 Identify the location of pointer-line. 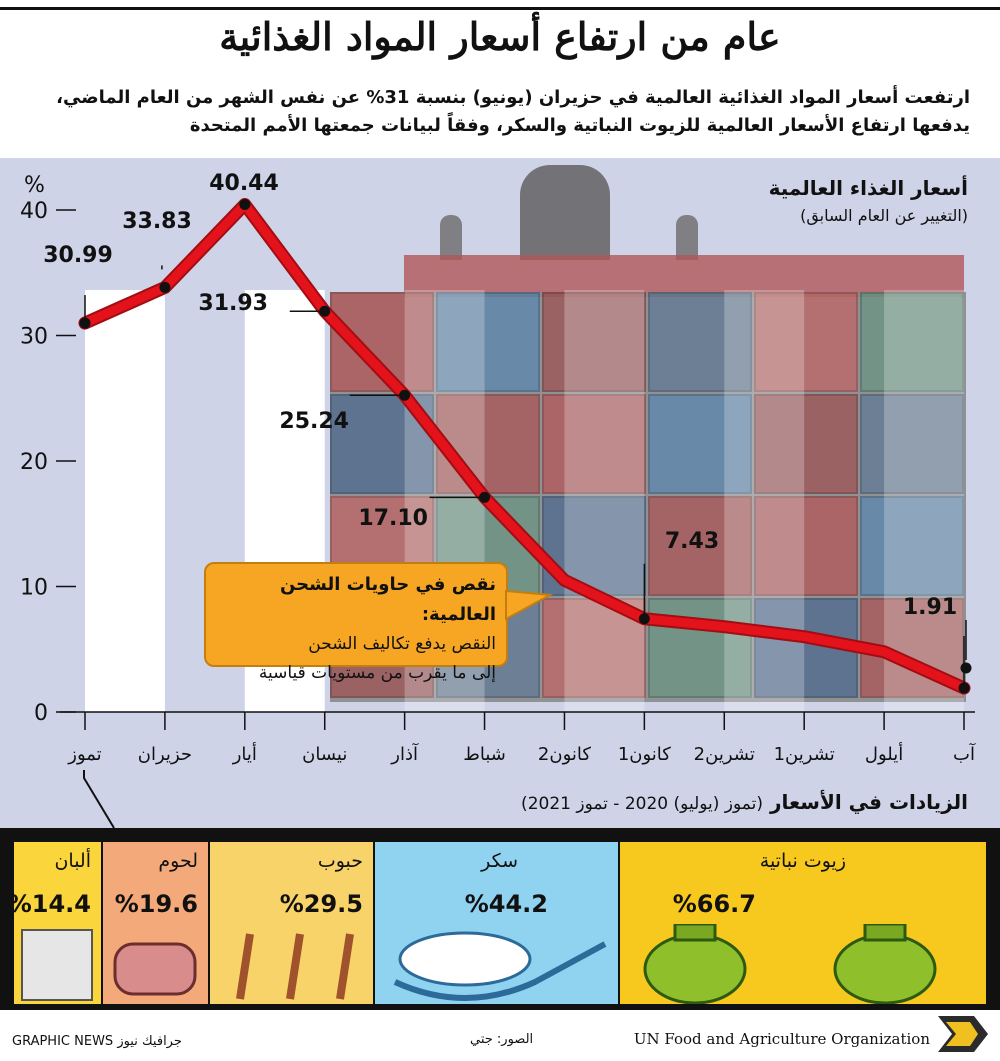
(99, 799).